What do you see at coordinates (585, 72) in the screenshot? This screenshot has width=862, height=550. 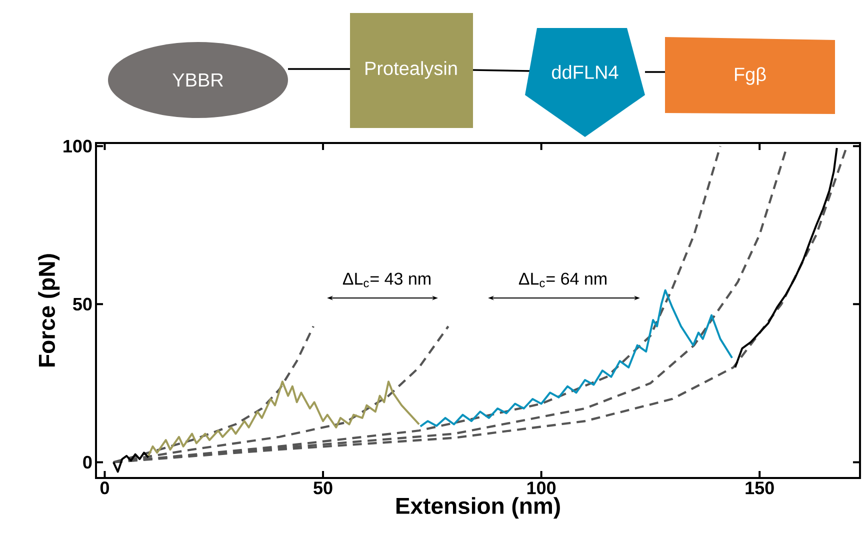 I see `text: ddFLN4` at bounding box center [585, 72].